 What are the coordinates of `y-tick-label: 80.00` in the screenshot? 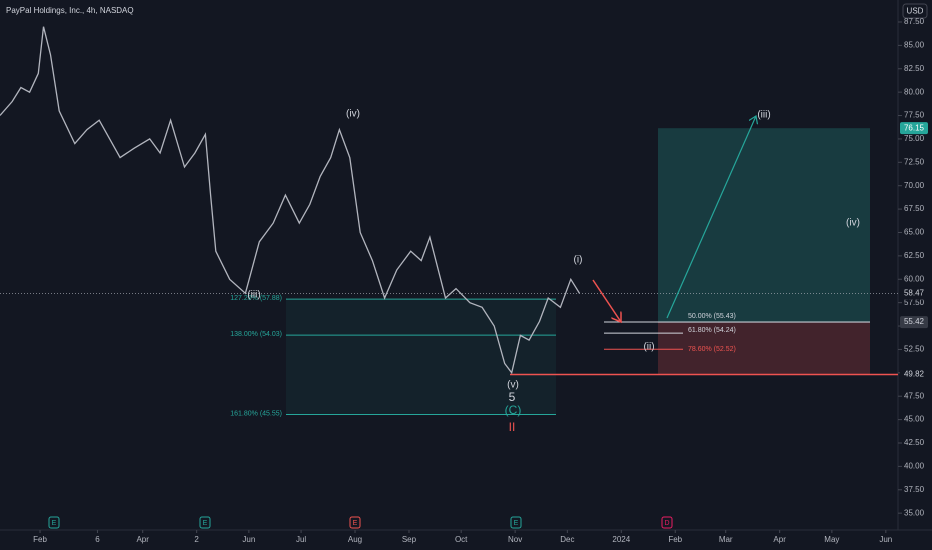 It's located at (914, 91).